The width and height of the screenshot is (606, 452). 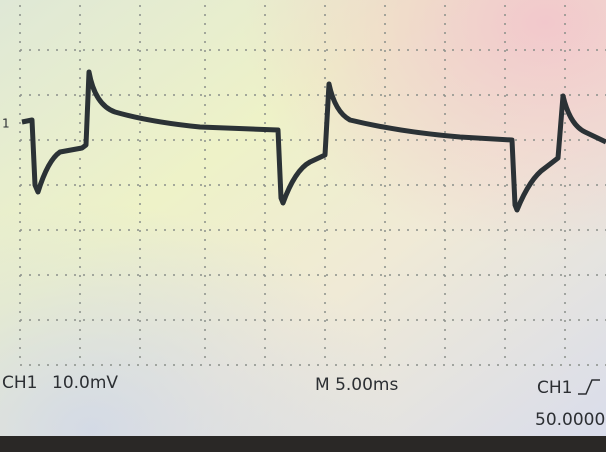 What do you see at coordinates (85, 383) in the screenshot?
I see `vertical-scale: 10.0mV` at bounding box center [85, 383].